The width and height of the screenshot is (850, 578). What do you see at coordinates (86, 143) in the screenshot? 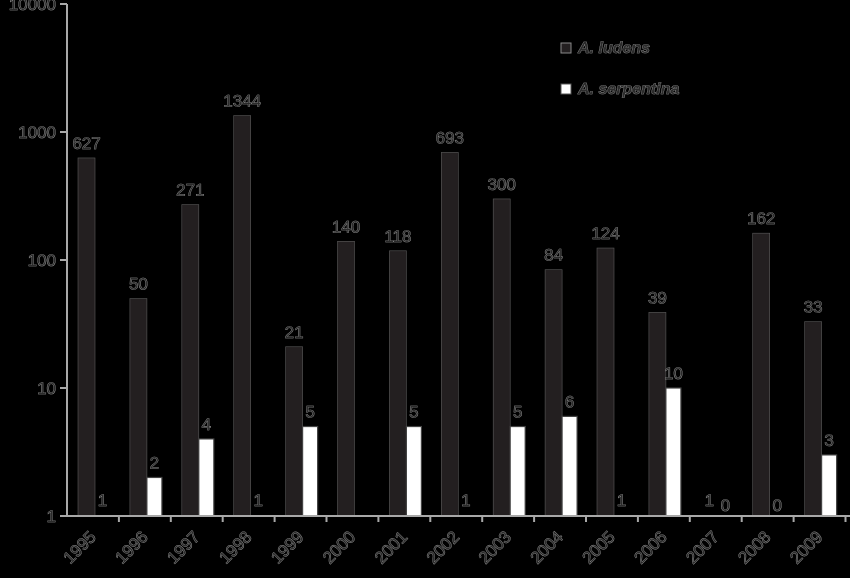
I see `data-label-ludens: 627` at bounding box center [86, 143].